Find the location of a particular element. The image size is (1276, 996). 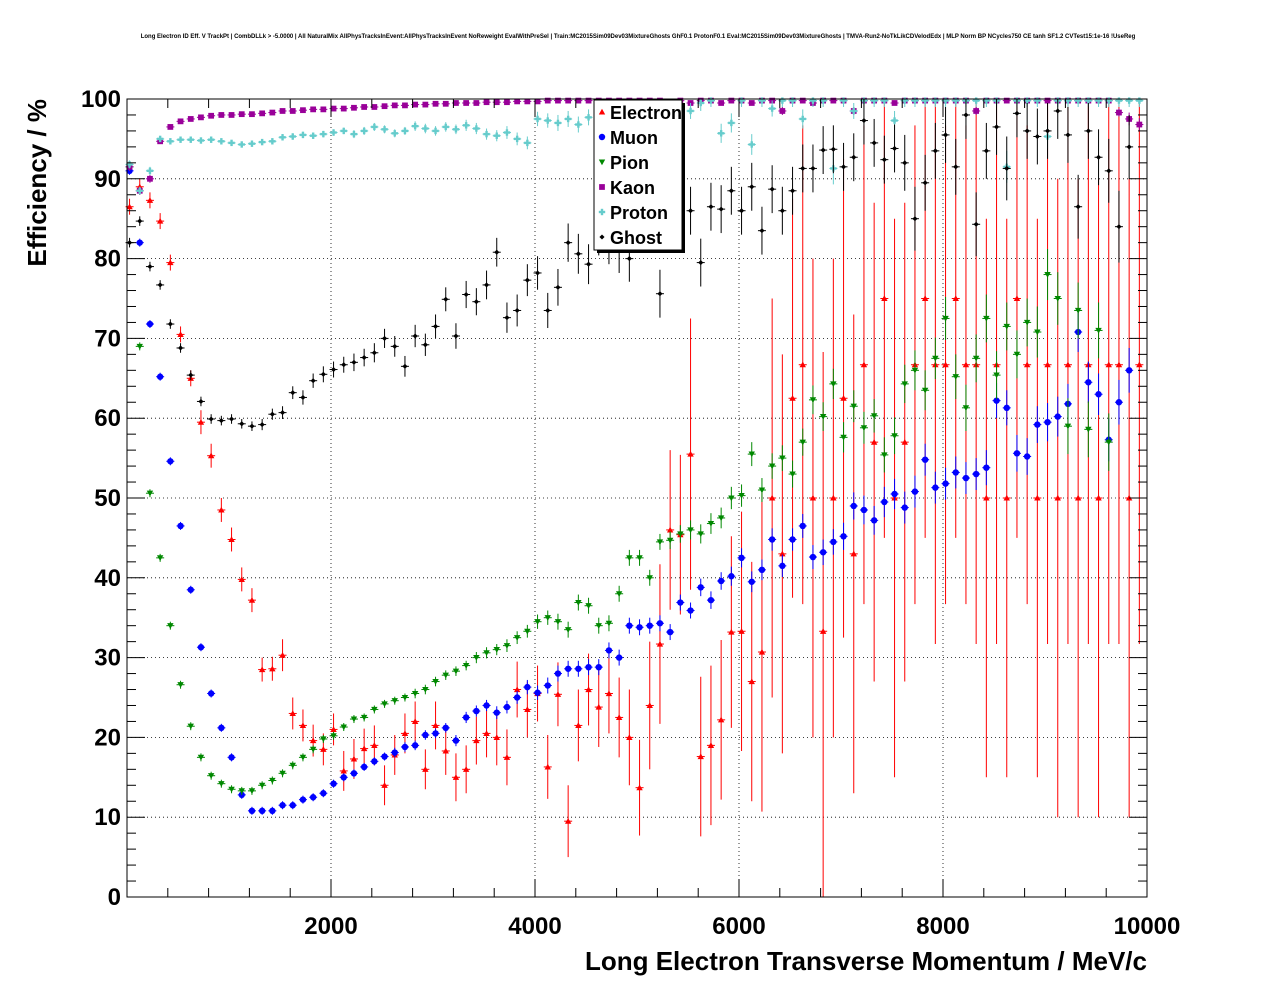

y-tick-label: 10 is located at coordinates (107, 817).